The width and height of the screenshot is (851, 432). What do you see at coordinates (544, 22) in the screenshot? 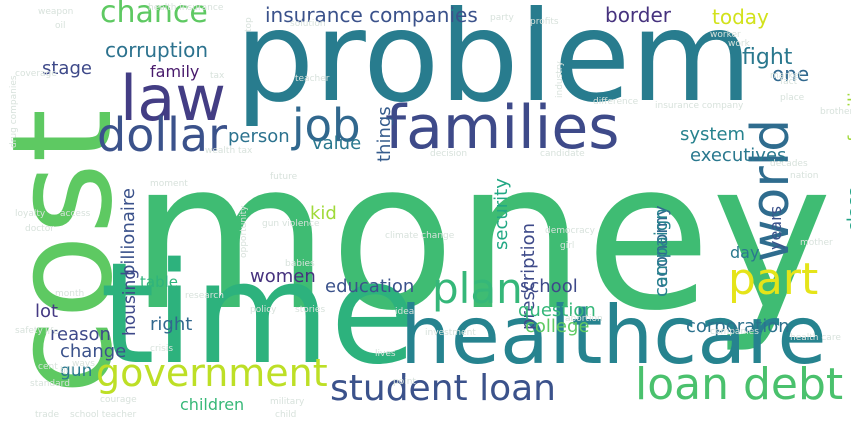
I see `cloud-word: profits` at bounding box center [544, 22].